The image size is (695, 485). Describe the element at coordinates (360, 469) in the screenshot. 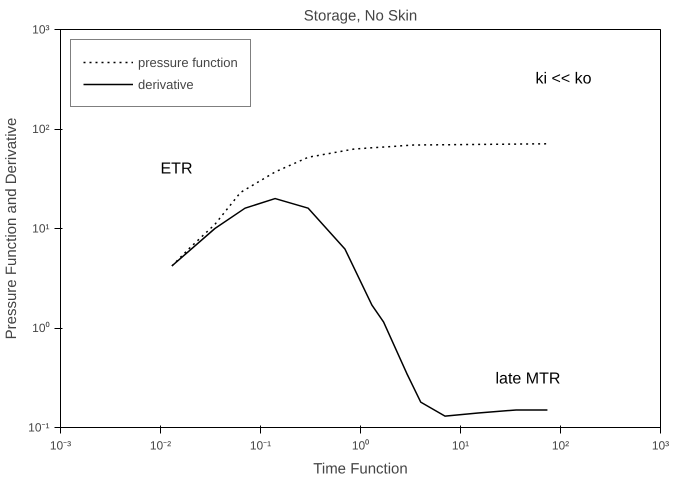

I see `x-axis-title: Time Function` at that location.